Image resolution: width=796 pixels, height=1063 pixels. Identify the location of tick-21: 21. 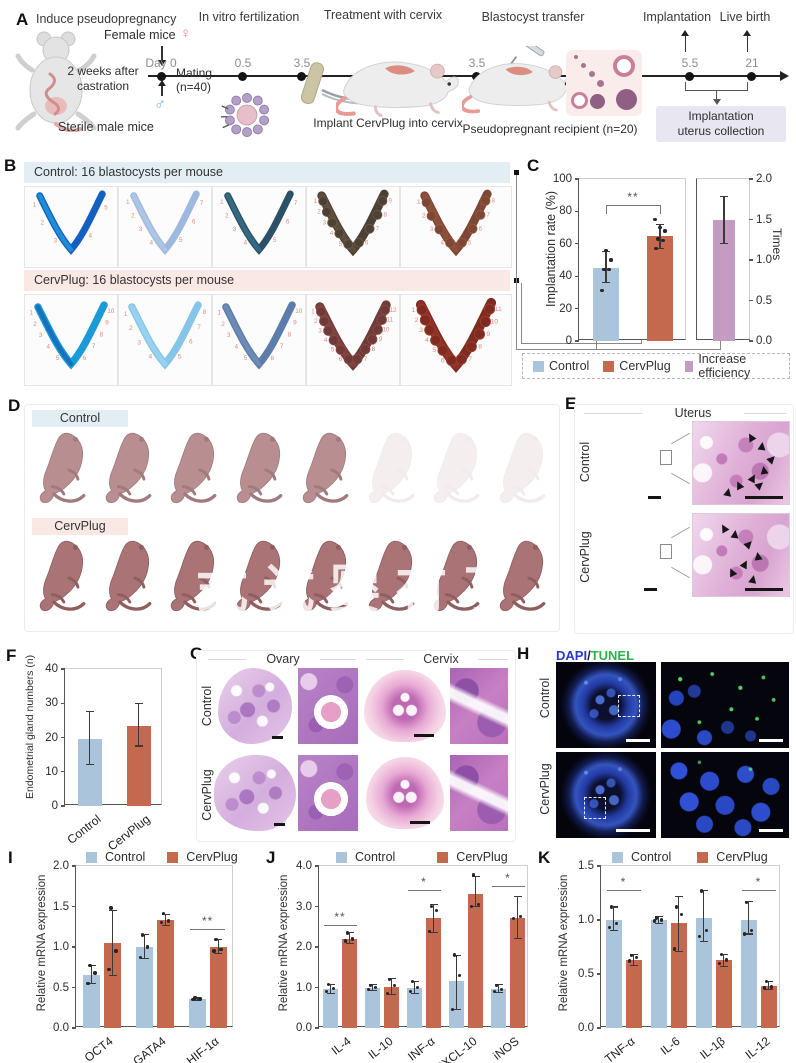
(752, 63).